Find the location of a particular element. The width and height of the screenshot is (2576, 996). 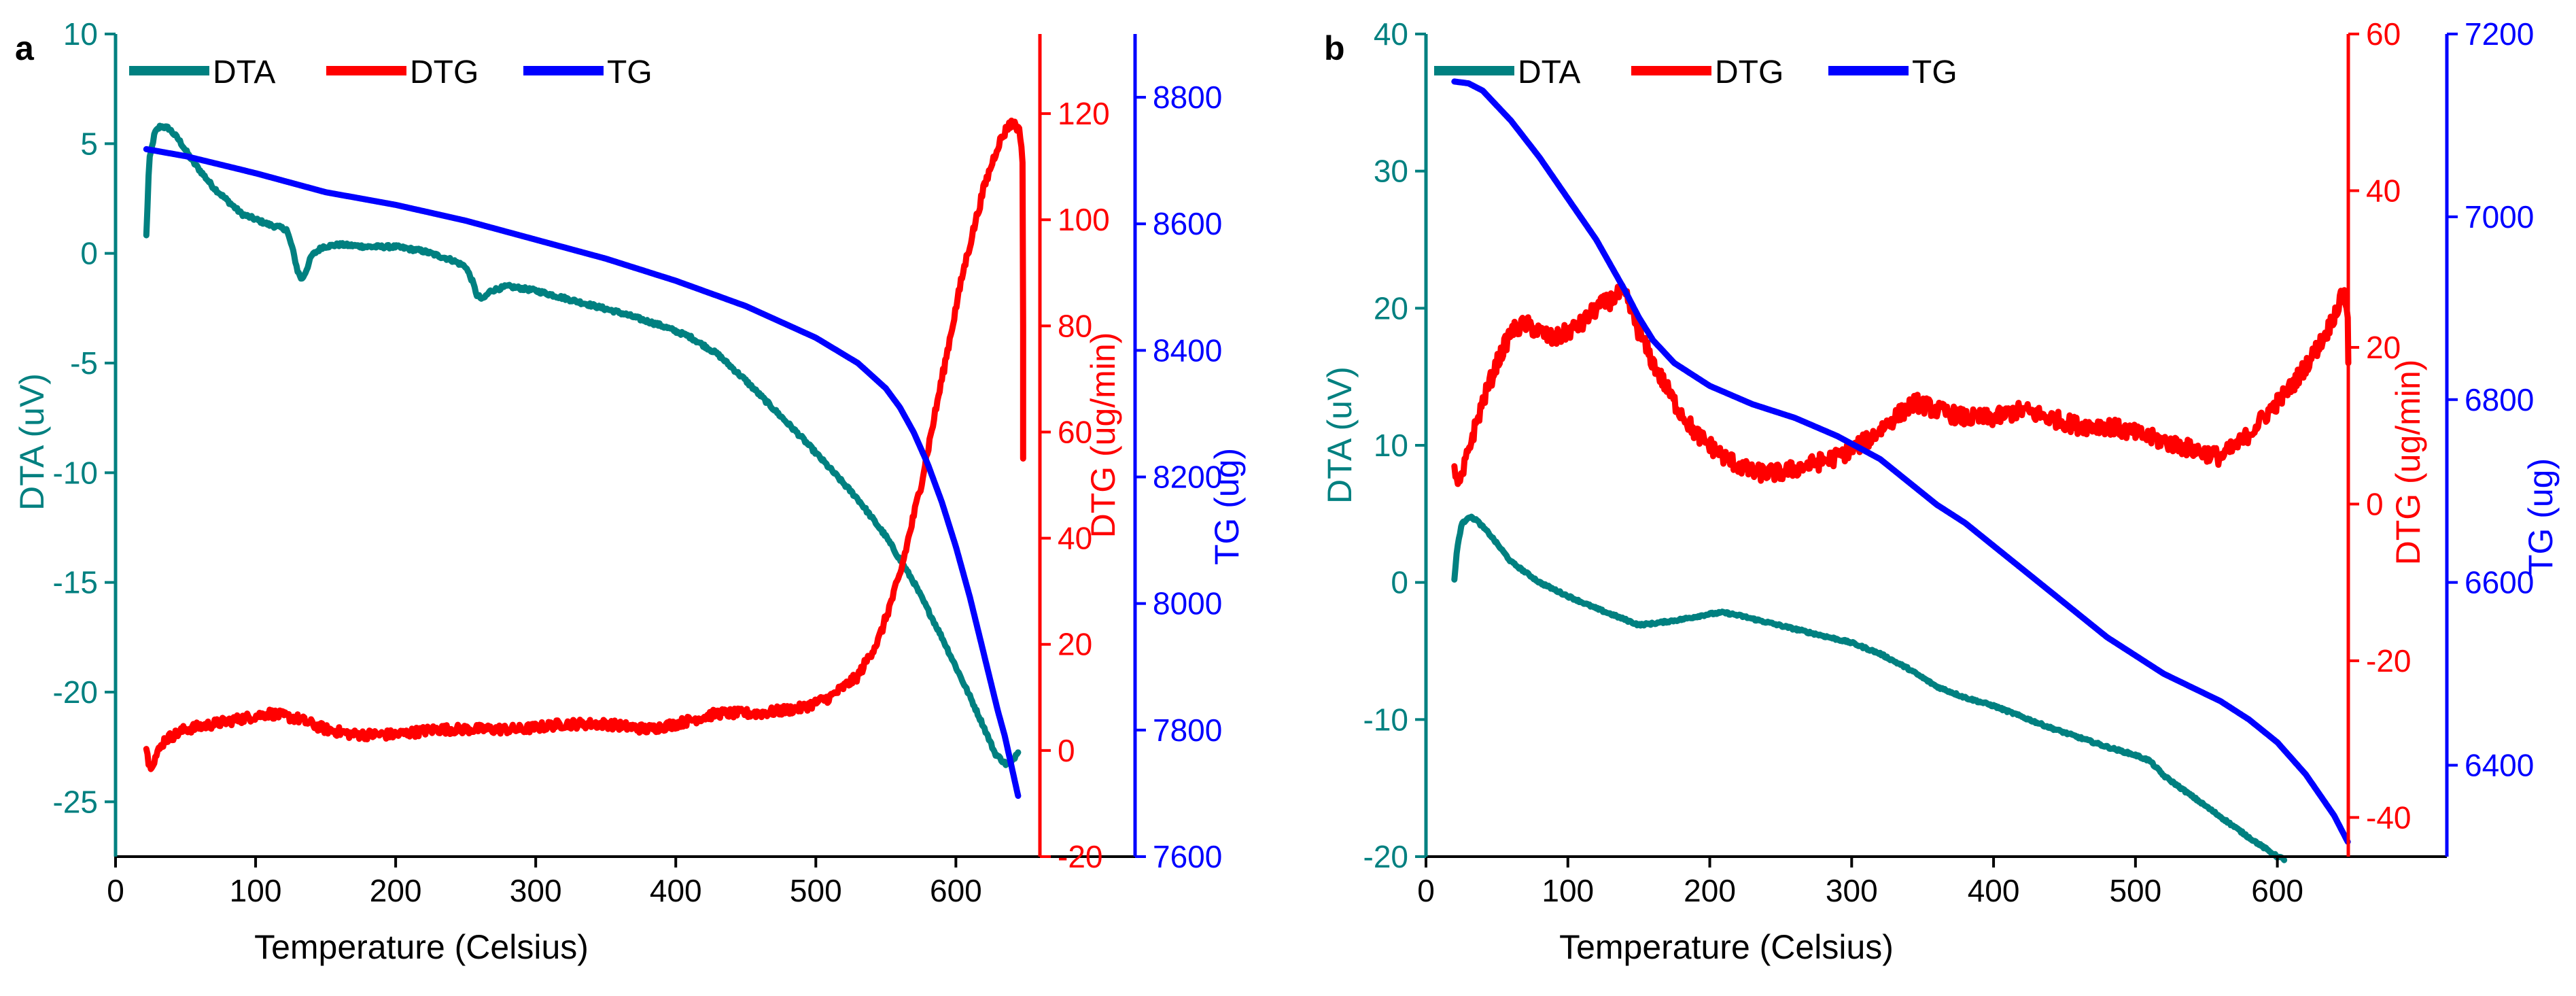

panel-a-dtg-tick-label: -20 is located at coordinates (1080, 856).